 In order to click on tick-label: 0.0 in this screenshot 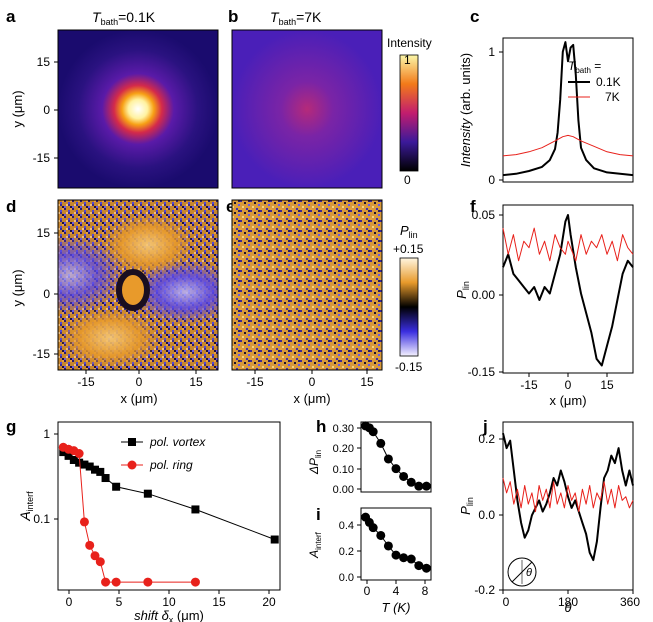, I will do `click(486, 515)`.